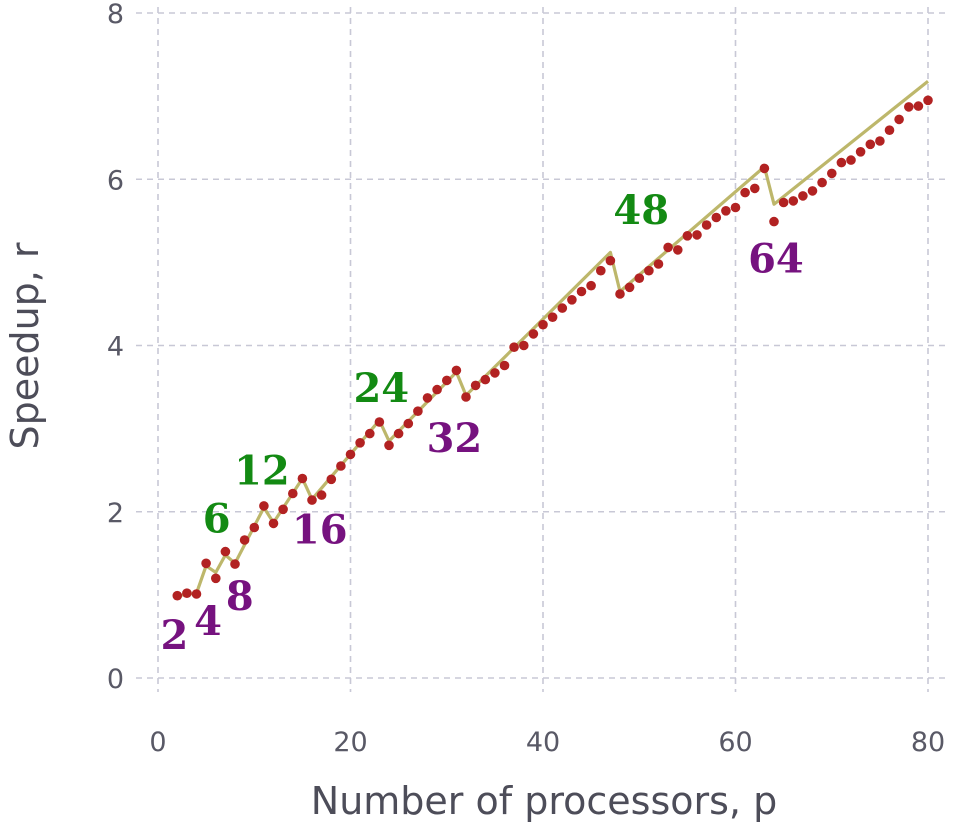  Describe the element at coordinates (641, 210) in the screenshot. I see `processor-count-label: 48` at that location.